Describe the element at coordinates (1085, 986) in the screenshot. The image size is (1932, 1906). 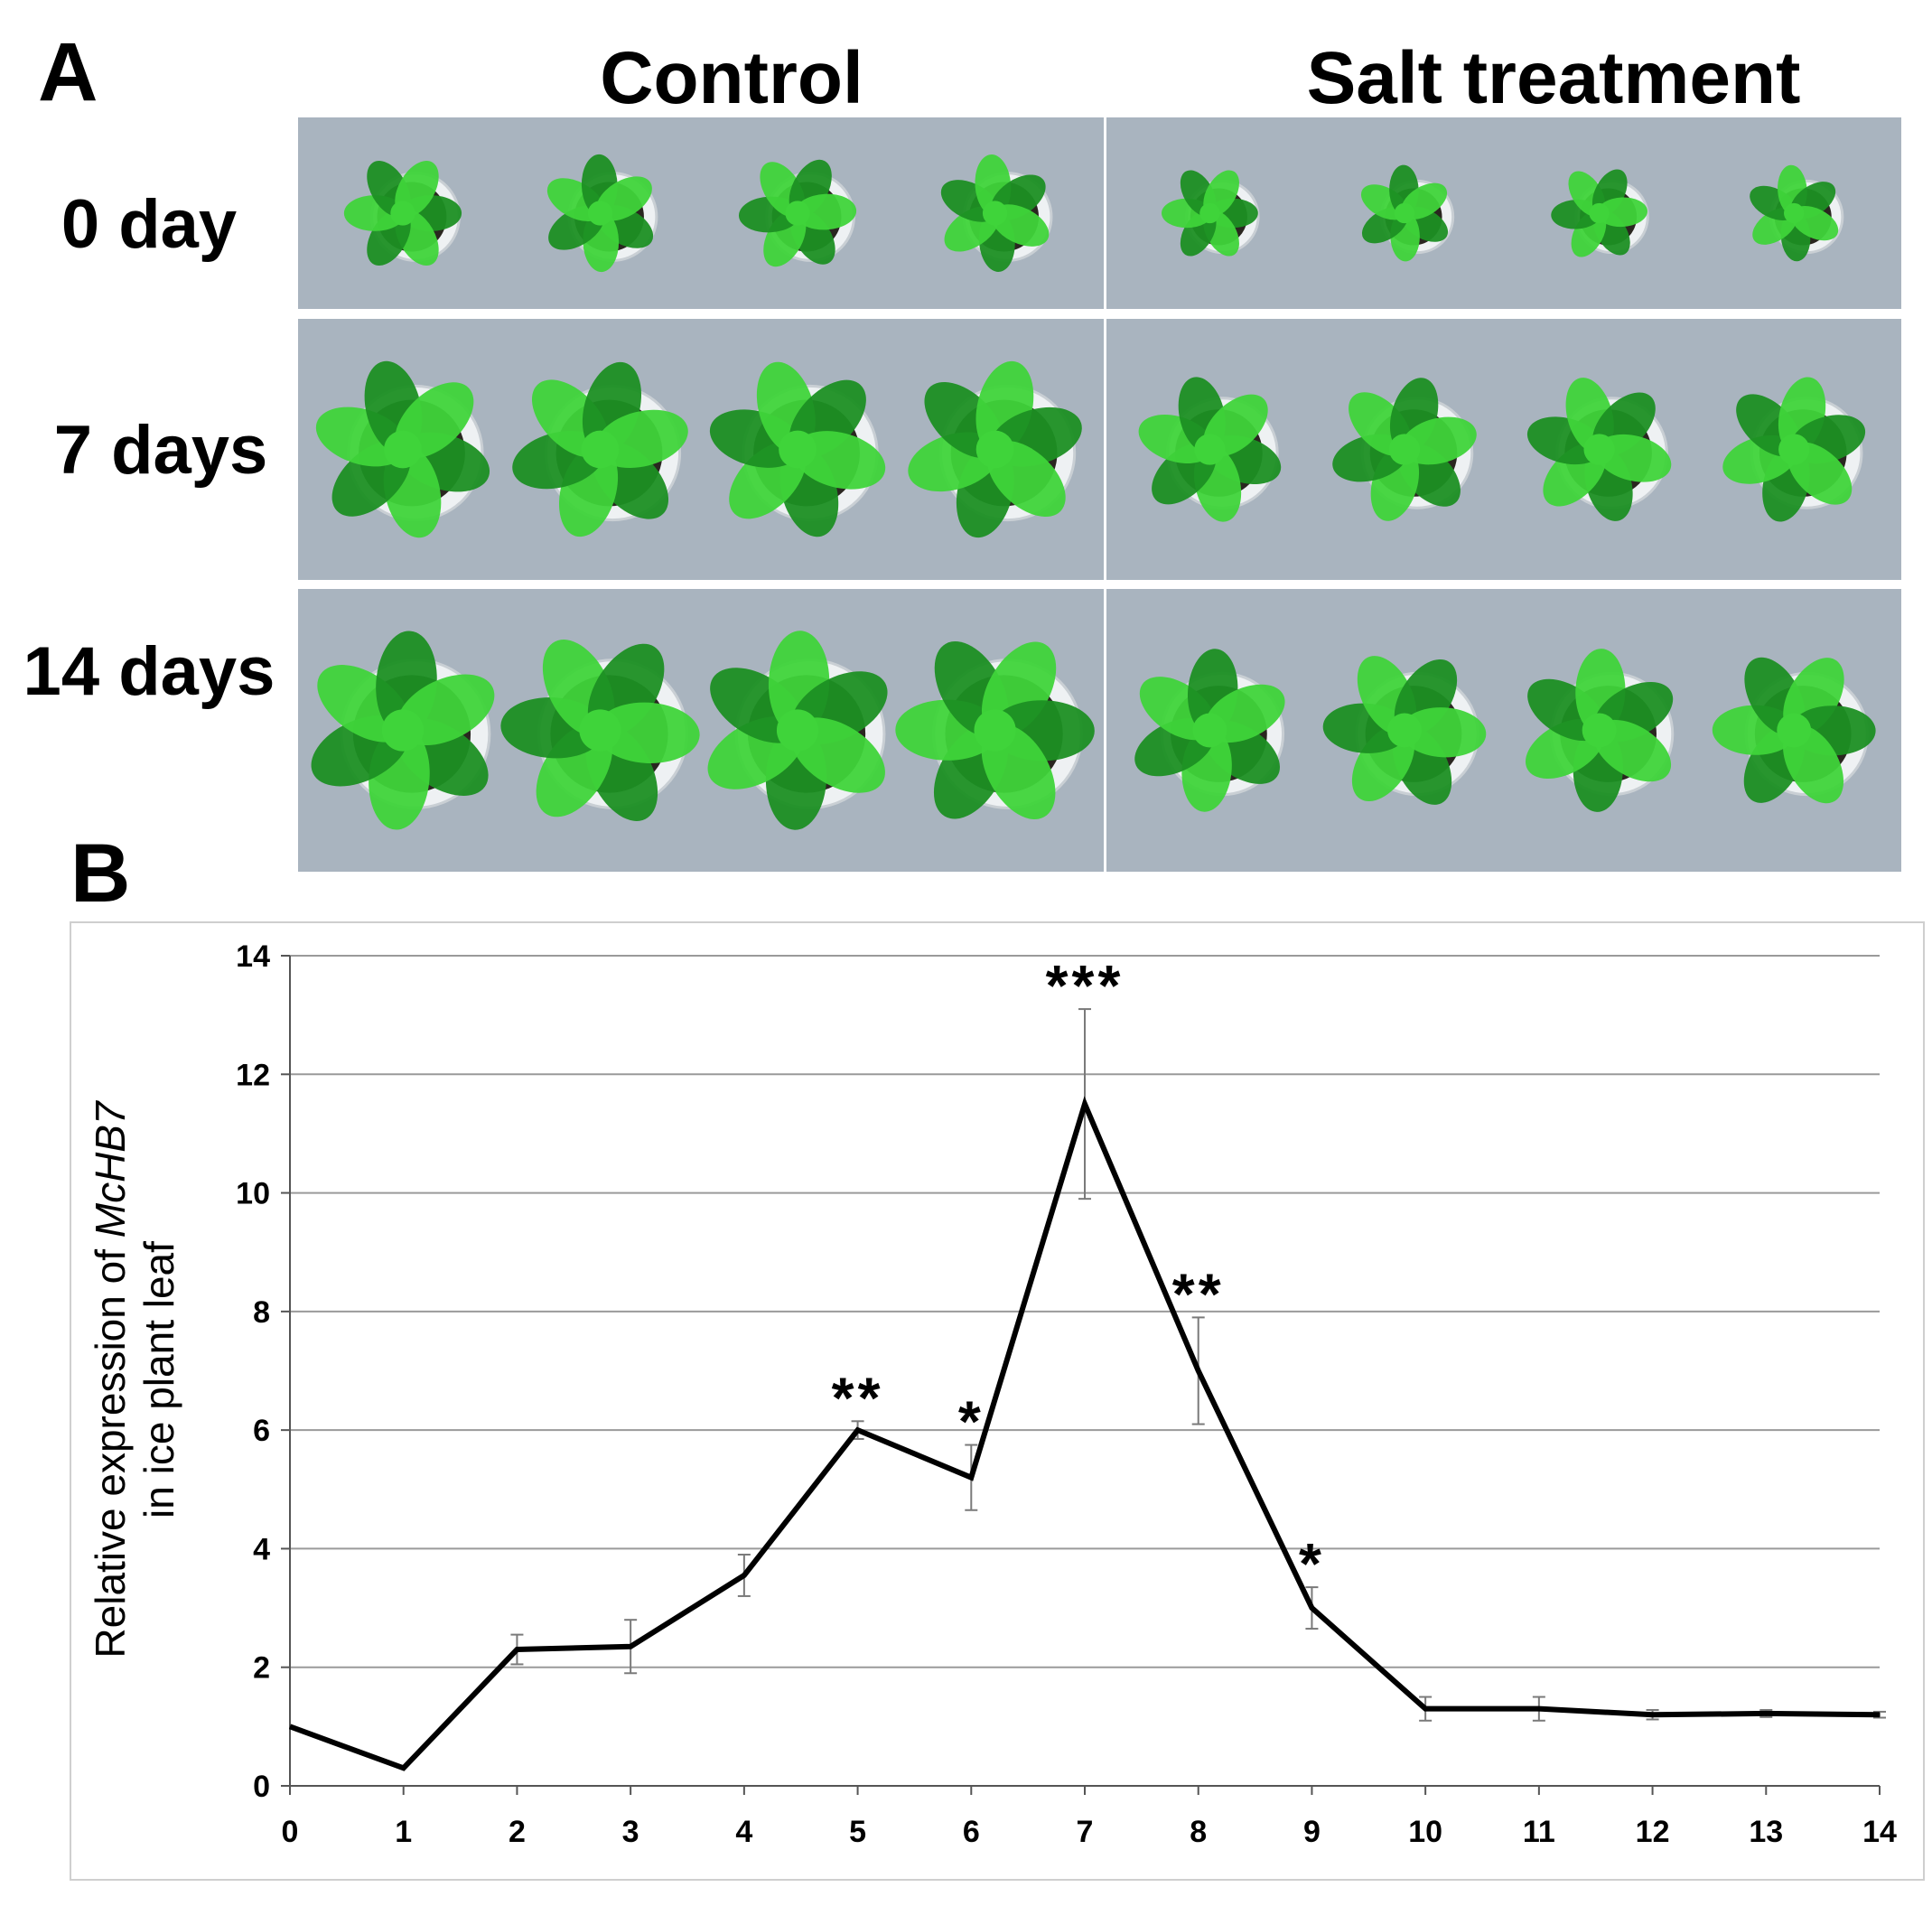
I see `significance-marker: ***` at that location.